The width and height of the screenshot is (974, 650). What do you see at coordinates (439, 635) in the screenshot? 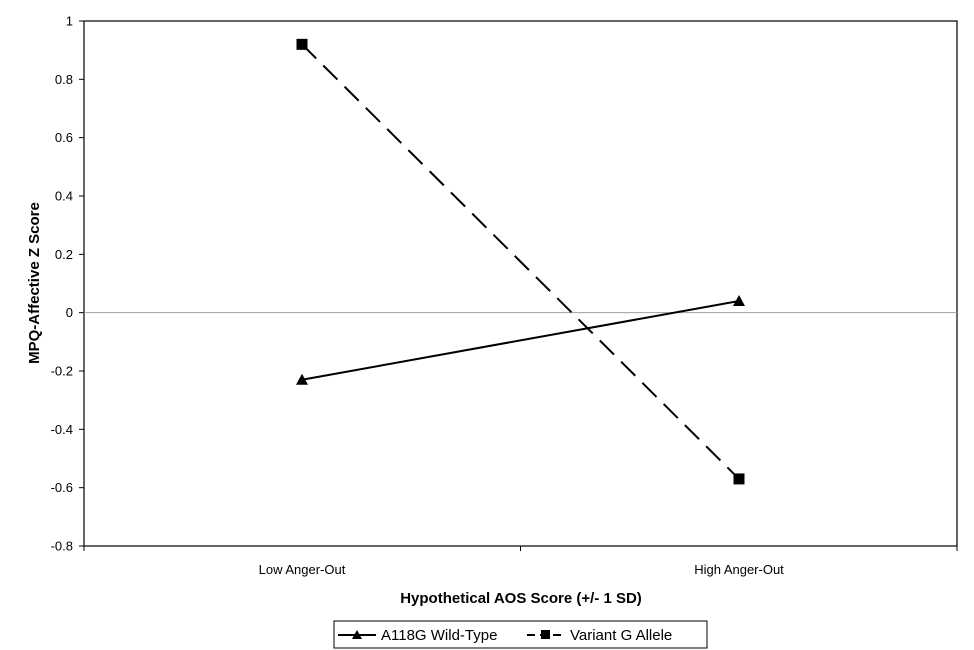
I see `legend-label-wild-type: A118G Wild-Type` at bounding box center [439, 635].